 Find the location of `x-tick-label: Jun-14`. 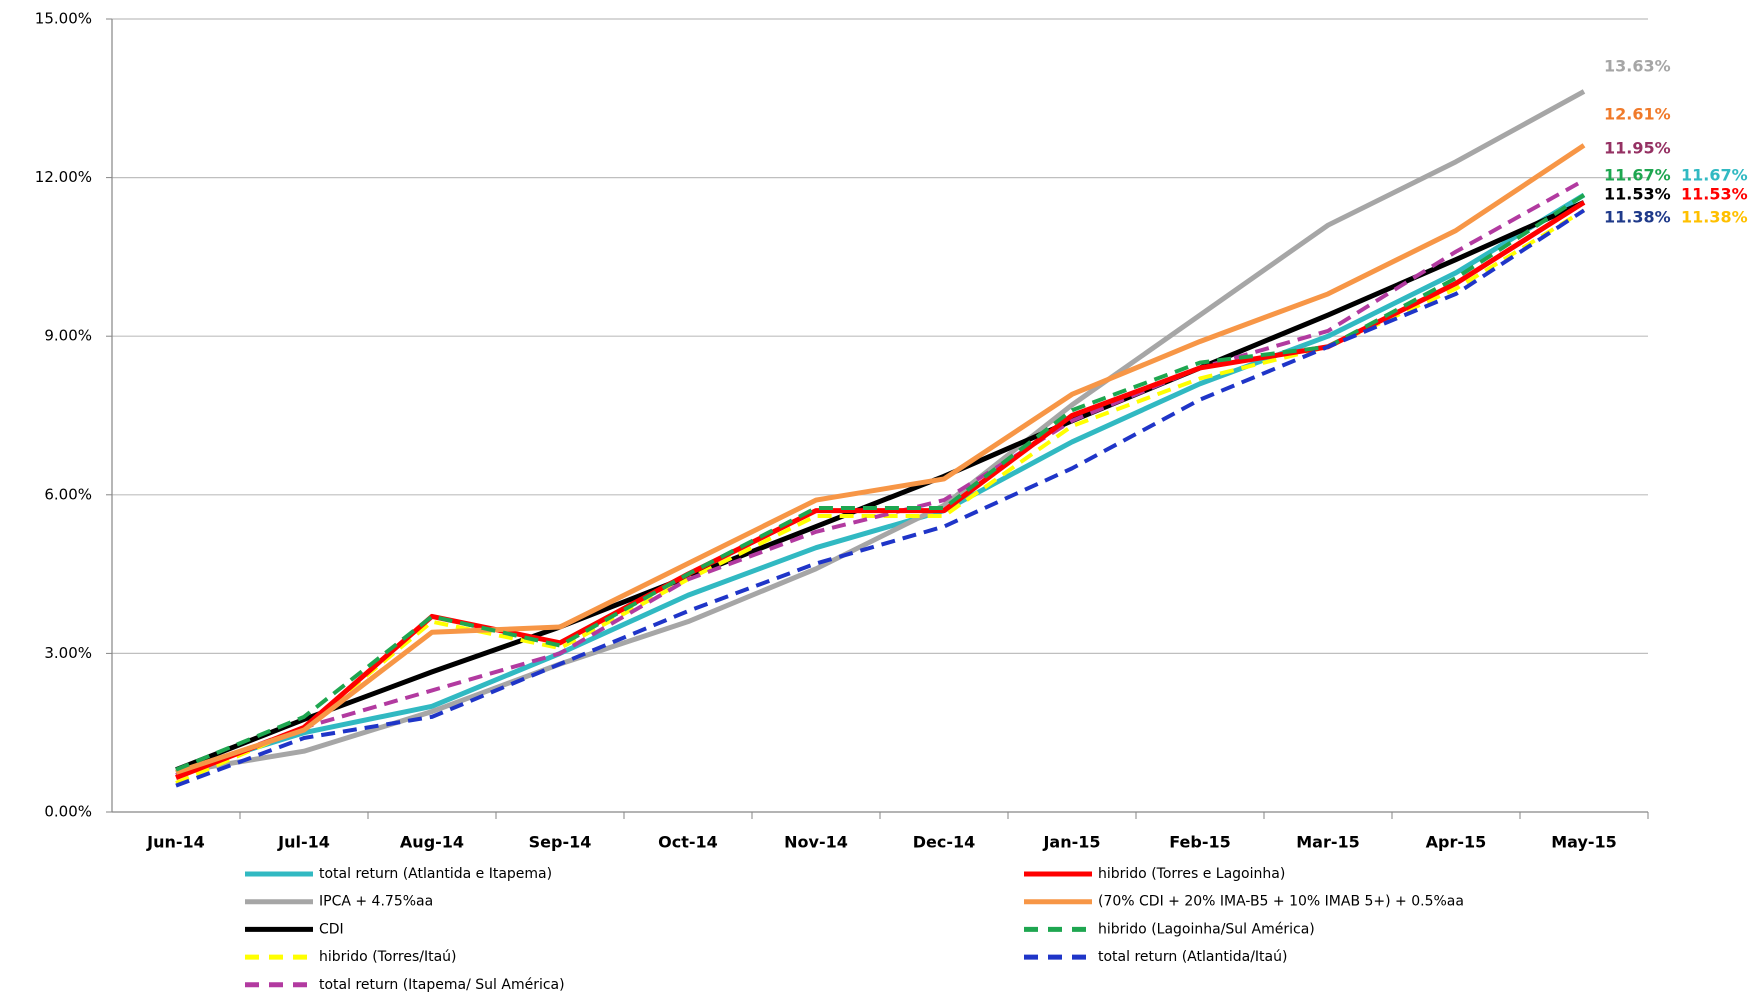

x-tick-label: Jun-14 is located at coordinates (175, 842).